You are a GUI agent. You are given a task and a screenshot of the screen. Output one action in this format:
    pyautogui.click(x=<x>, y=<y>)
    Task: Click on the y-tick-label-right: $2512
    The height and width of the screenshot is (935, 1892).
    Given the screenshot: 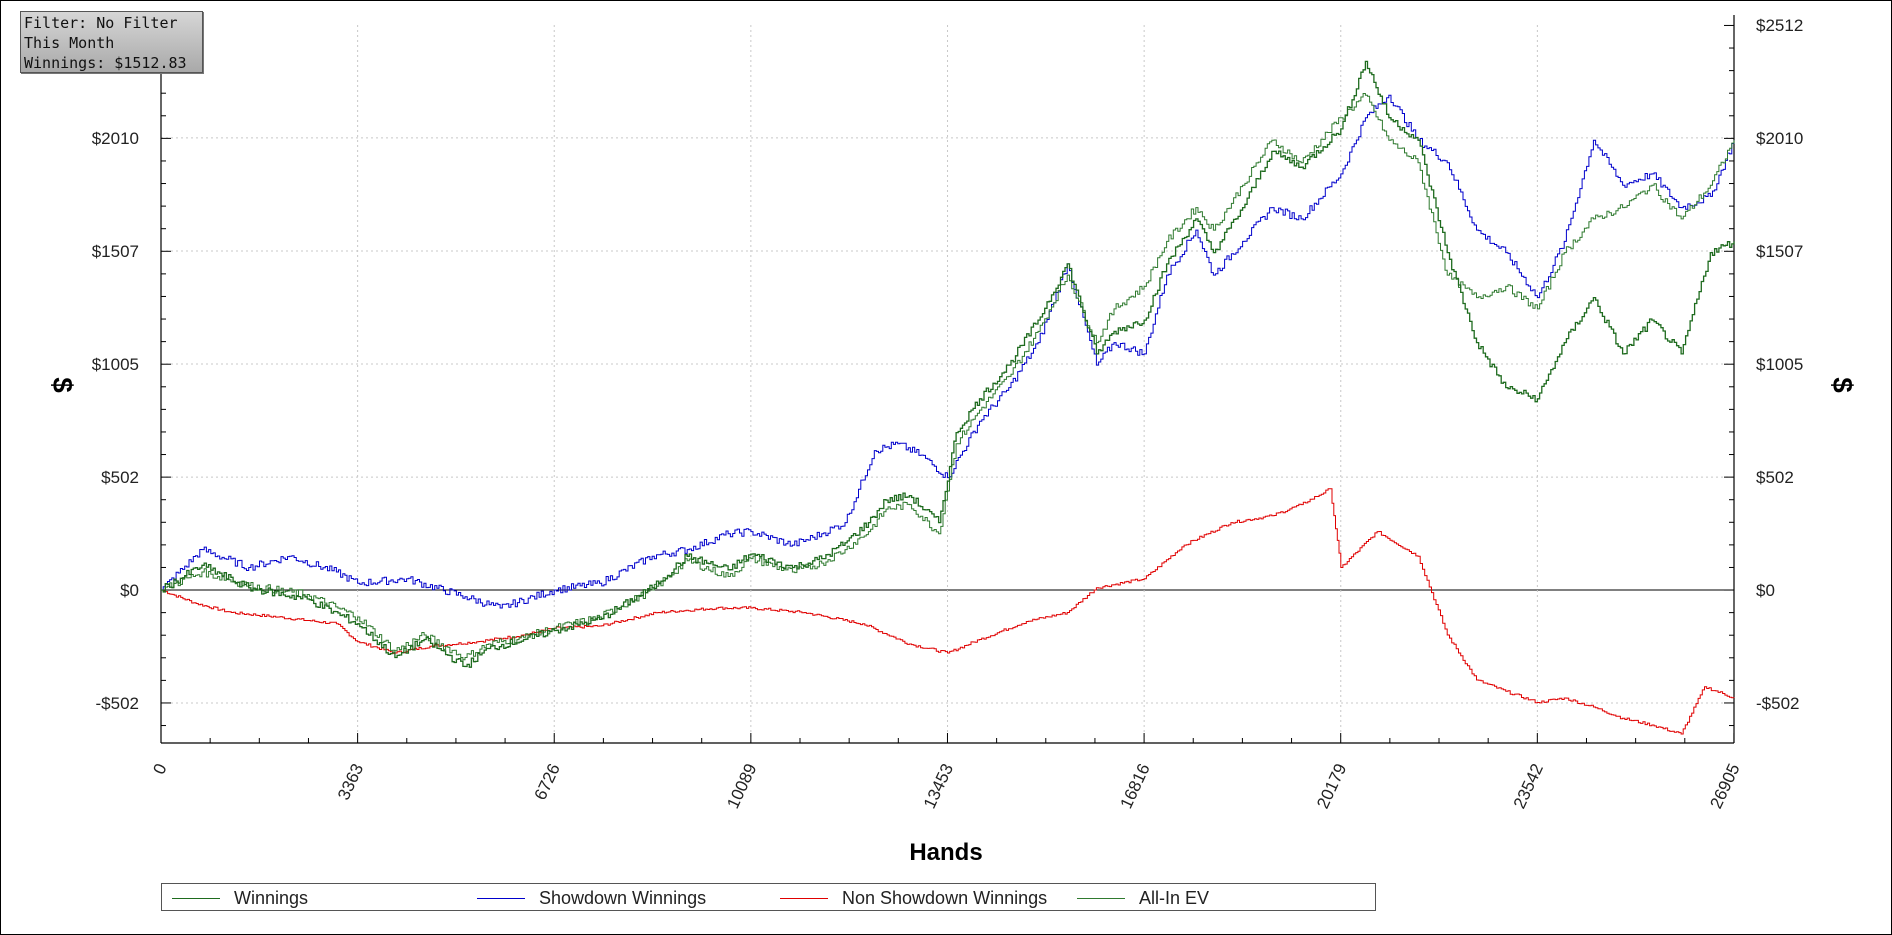 What is the action you would take?
    pyautogui.click(x=1779, y=25)
    